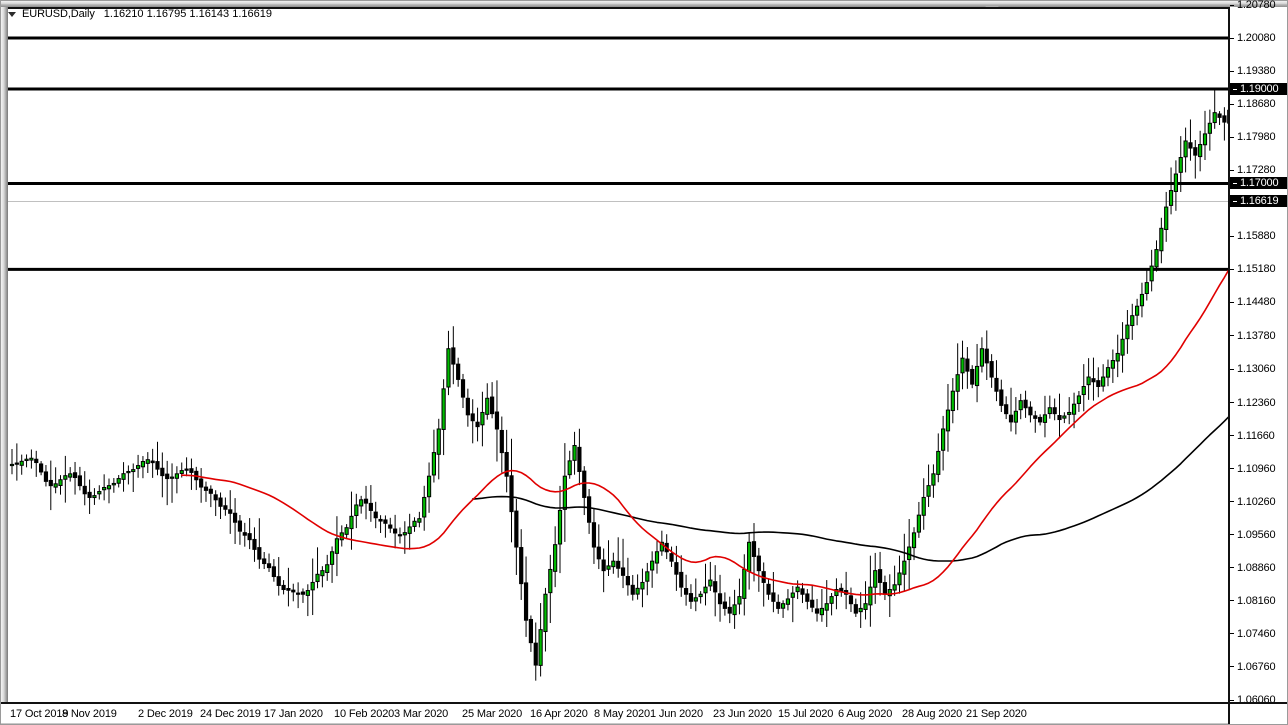  What do you see at coordinates (932, 714) in the screenshot?
I see `time-tick-label: 28 Aug 2020` at bounding box center [932, 714].